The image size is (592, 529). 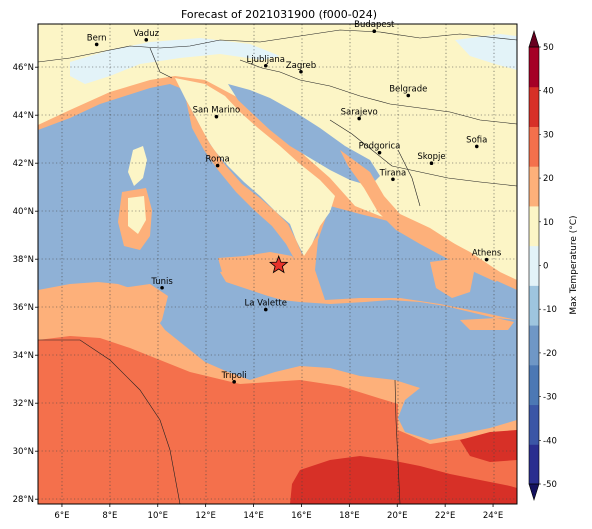 What do you see at coordinates (278, 512) in the screenshot?
I see `longitude-ticks: 6°E 8°E 10°E 12°E 14°E 16°E 18°E 20°E 22°E 24°E` at bounding box center [278, 512].